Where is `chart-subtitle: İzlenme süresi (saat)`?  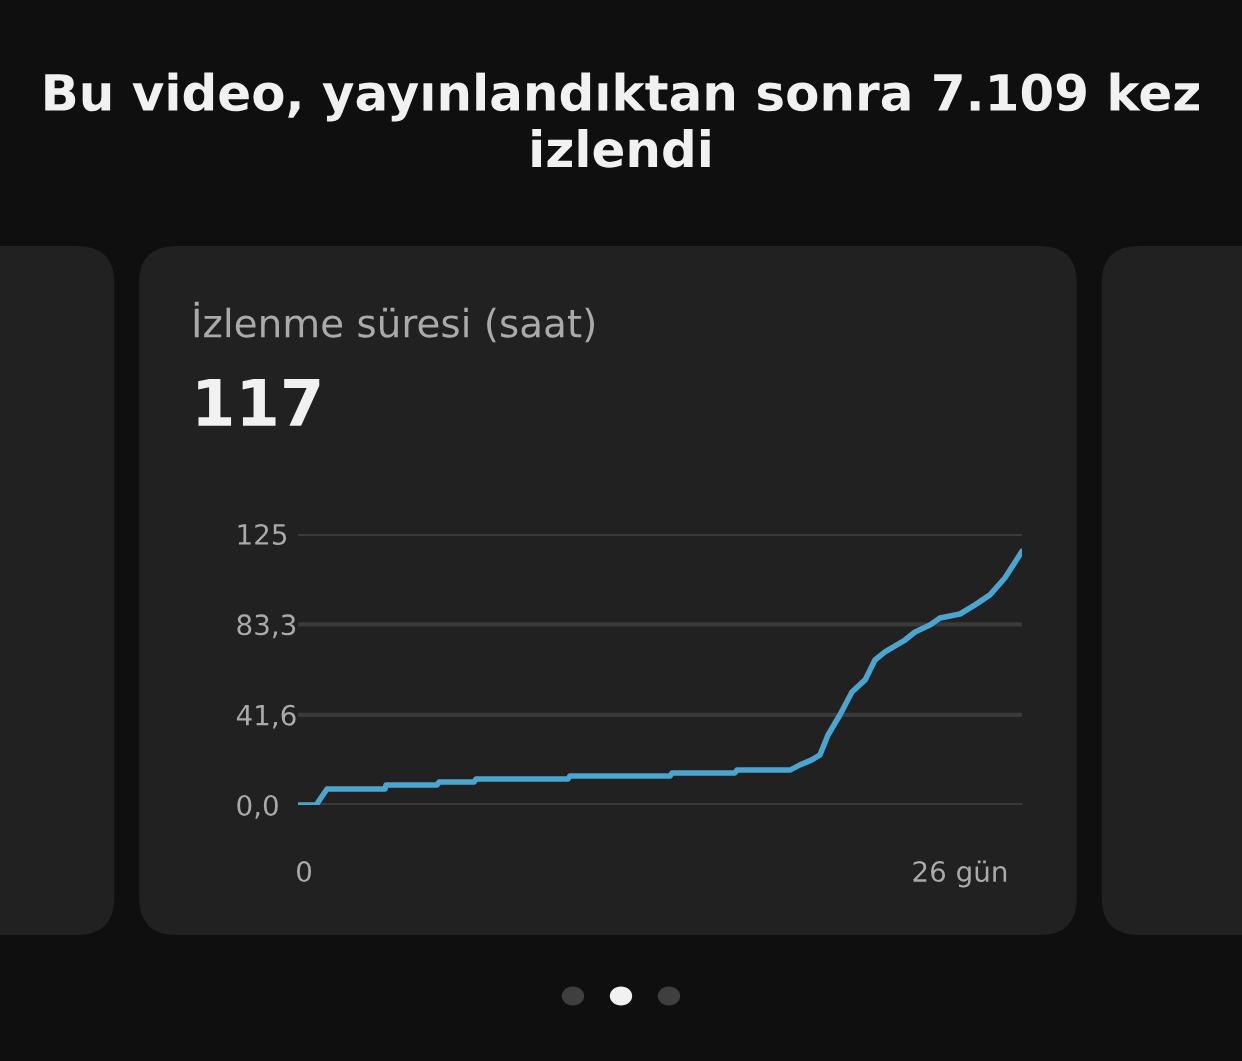 chart-subtitle: İzlenme süresi (saat) is located at coordinates (394, 322).